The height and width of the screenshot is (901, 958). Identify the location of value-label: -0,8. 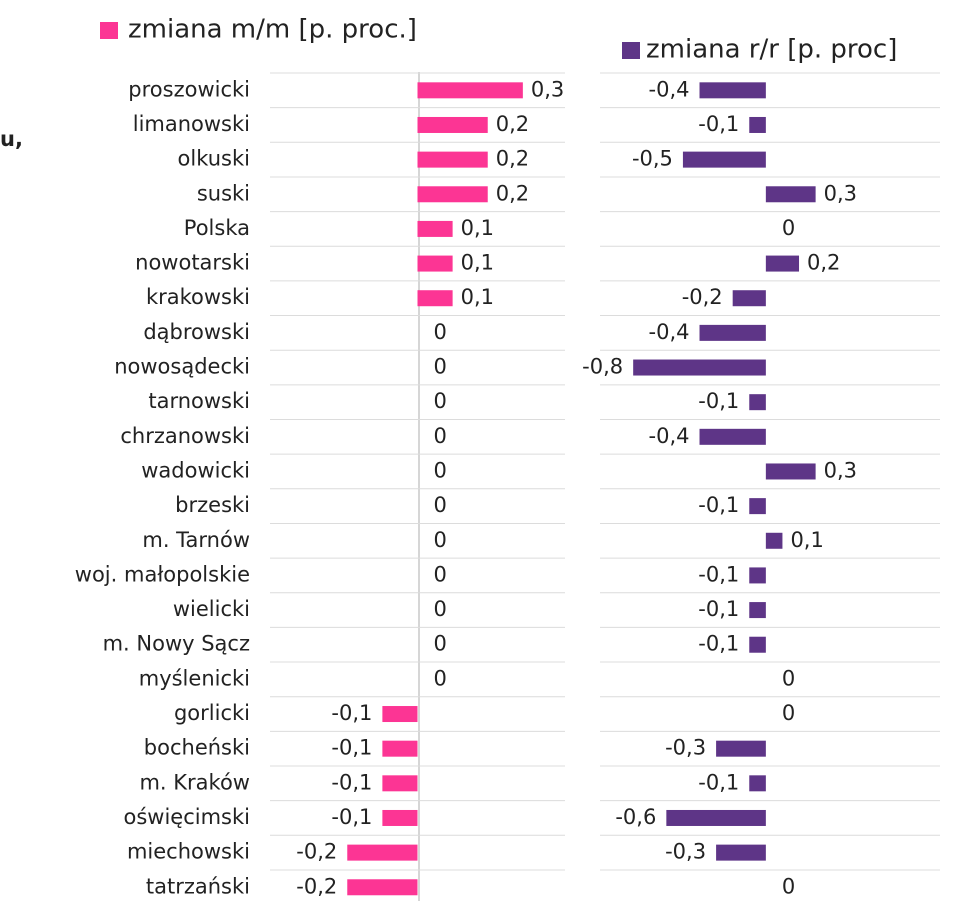
(602, 367).